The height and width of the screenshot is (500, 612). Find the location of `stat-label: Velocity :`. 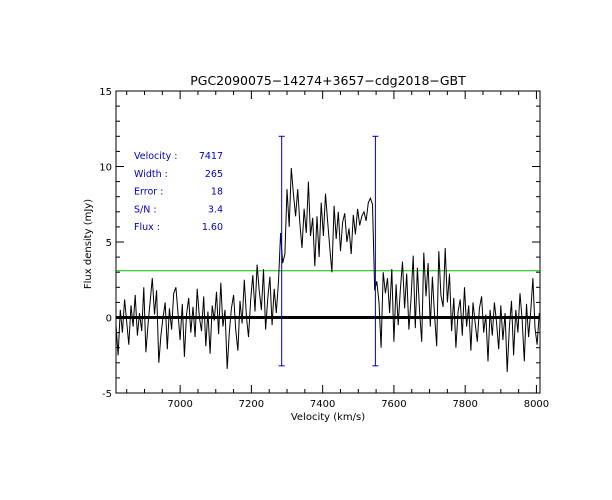

stat-label: Velocity : is located at coordinates (156, 156).